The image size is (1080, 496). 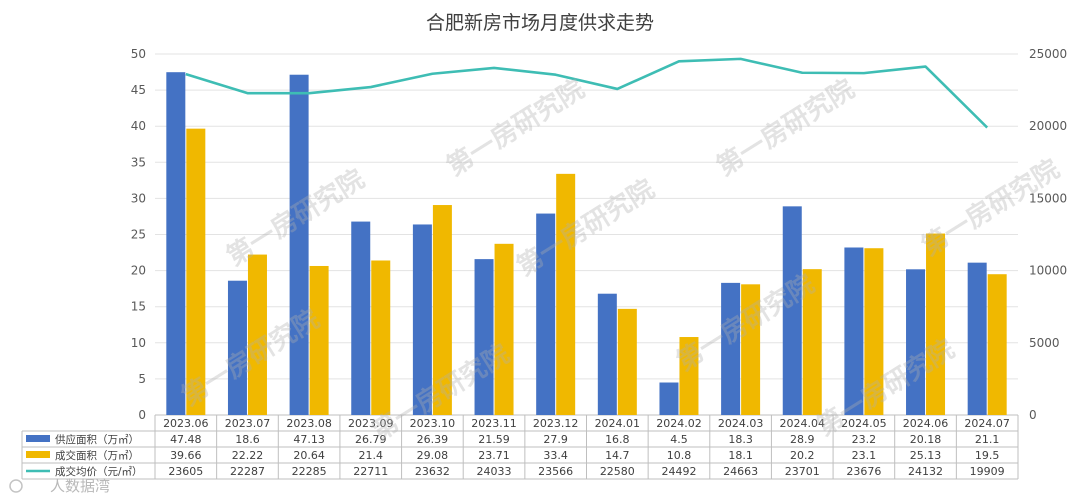 I want to click on right-tick-label: 10000, so click(x=1048, y=271).